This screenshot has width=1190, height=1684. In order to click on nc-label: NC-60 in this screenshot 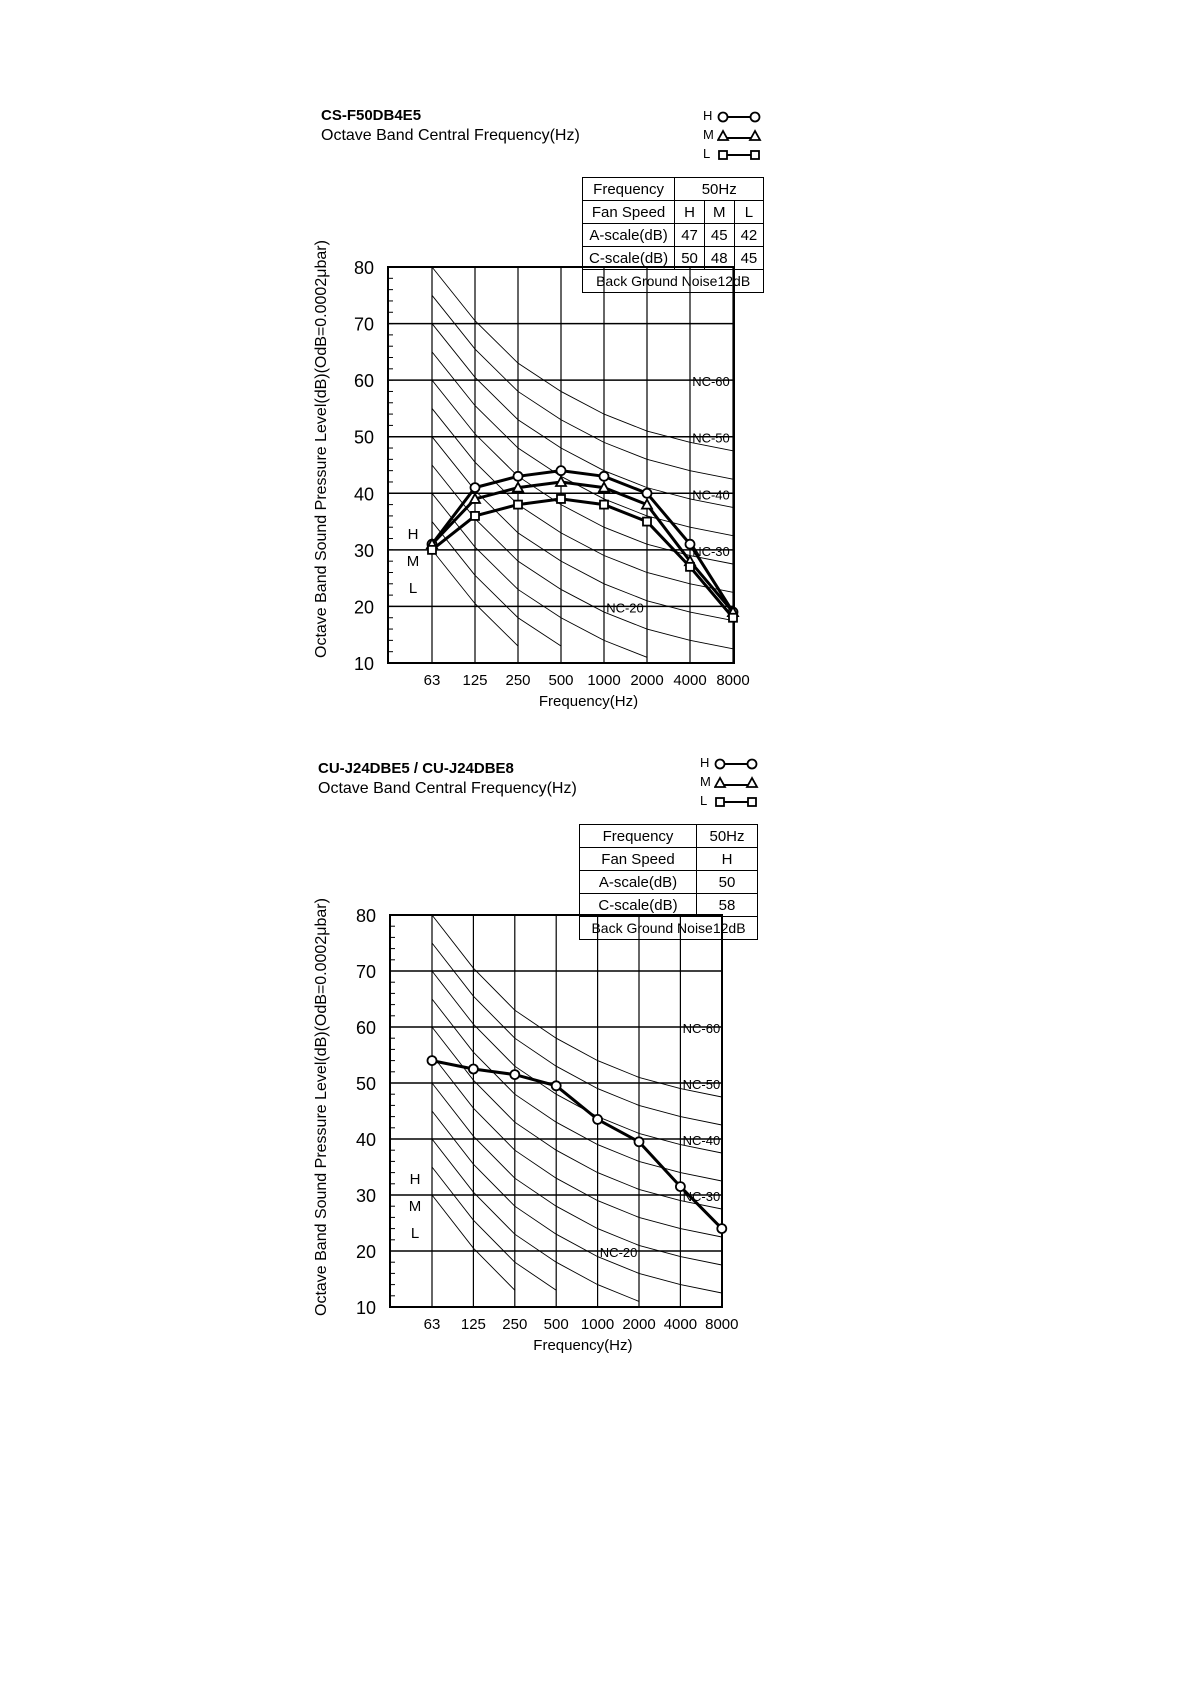, I will do `click(711, 381)`.